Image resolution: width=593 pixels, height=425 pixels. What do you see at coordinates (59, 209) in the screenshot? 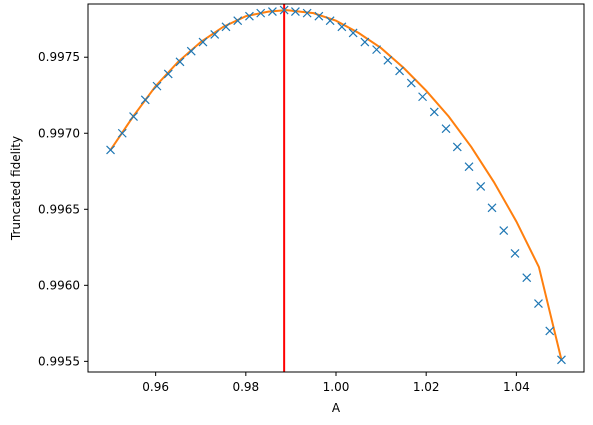
I see `y-tick-label: 0.9965` at bounding box center [59, 209].